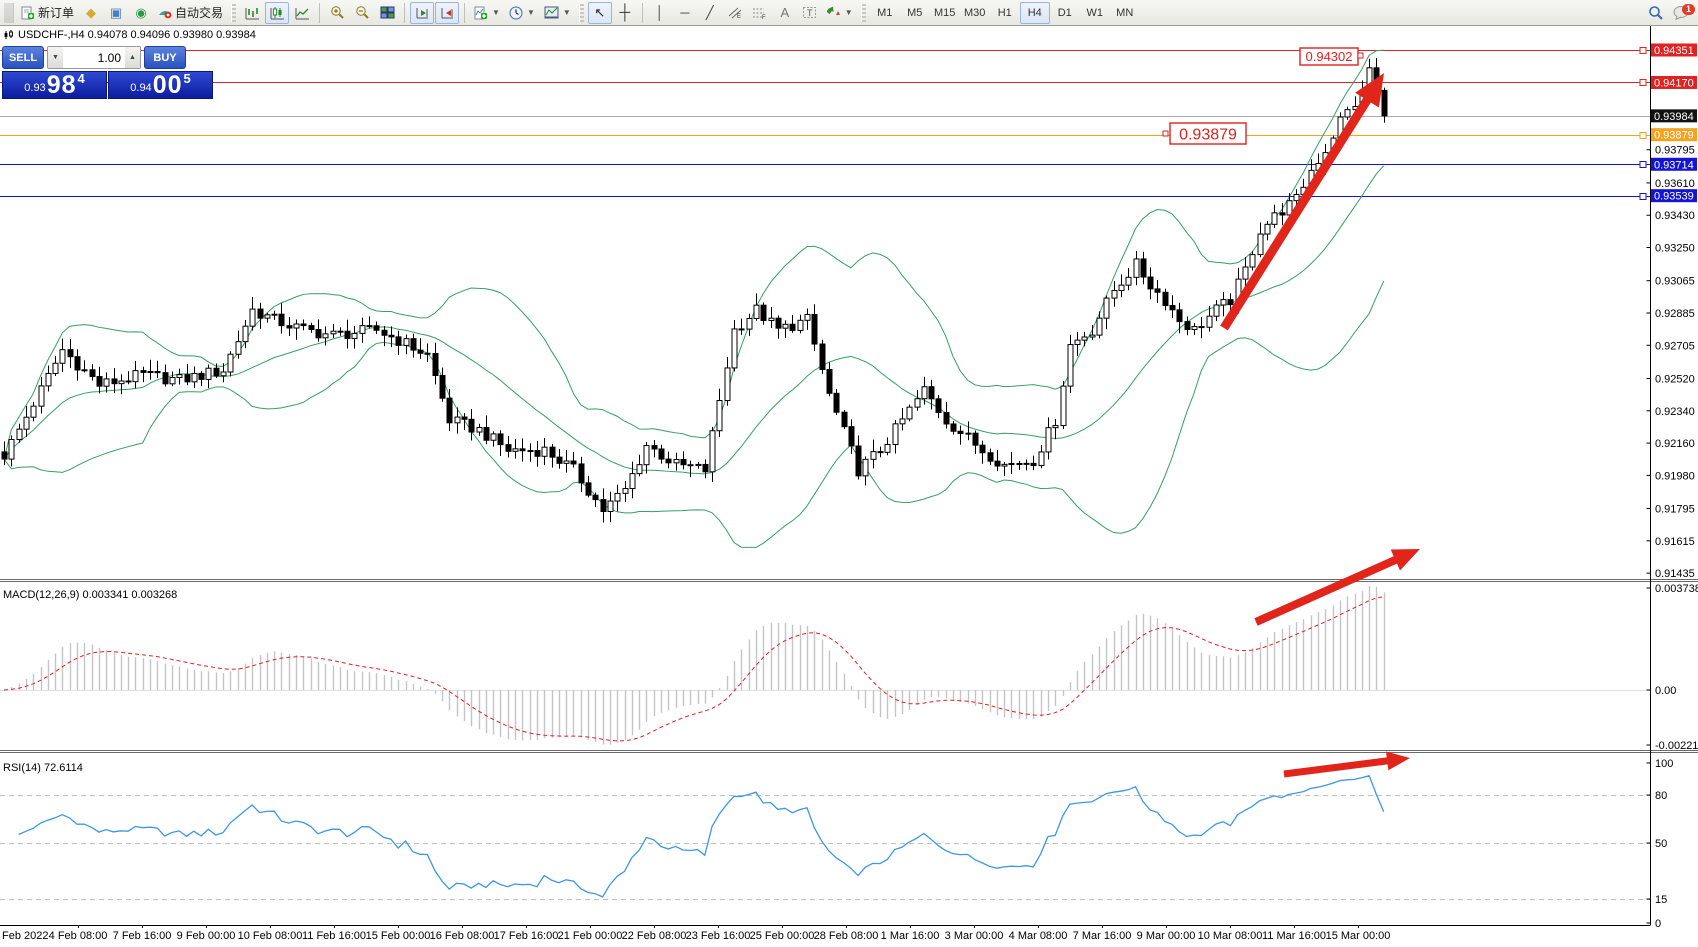 Image resolution: width=1698 pixels, height=947 pixels. Describe the element at coordinates (422, 12) in the screenshot. I see `auto-scroll-button` at that location.